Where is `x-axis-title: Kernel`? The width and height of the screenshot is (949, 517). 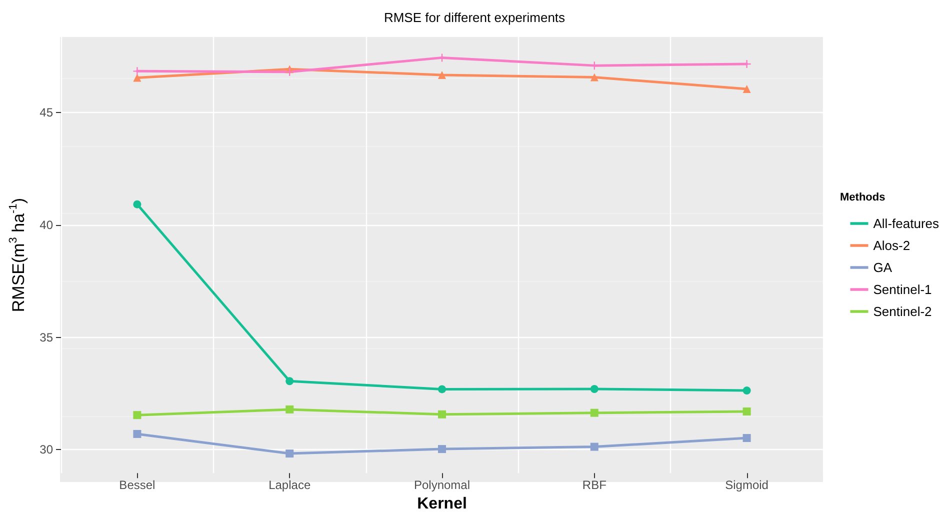
x-axis-title: Kernel is located at coordinates (442, 504).